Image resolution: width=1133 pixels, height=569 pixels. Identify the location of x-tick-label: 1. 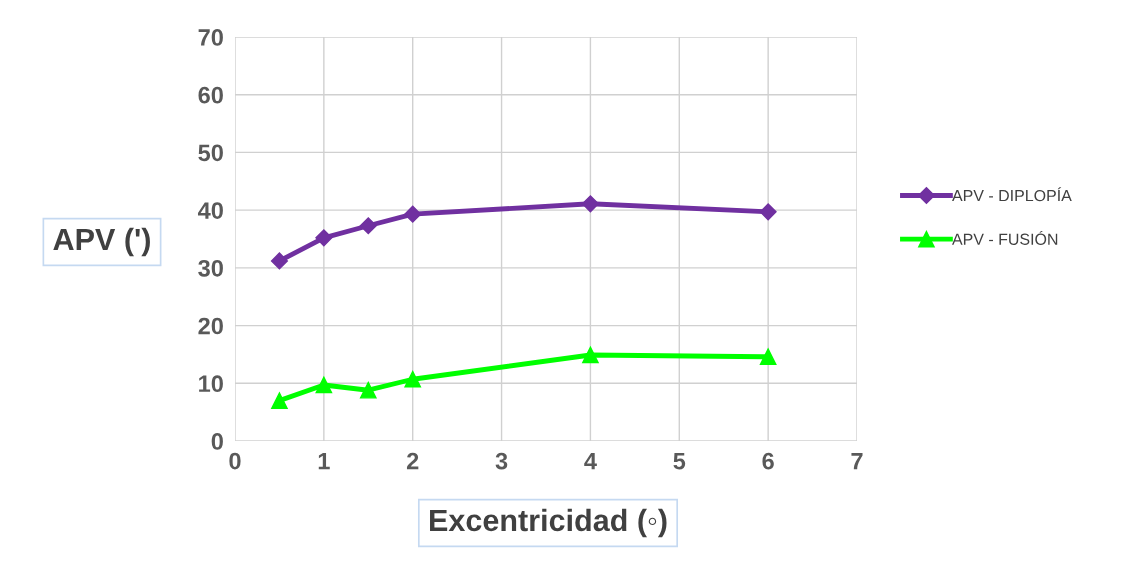
(324, 461).